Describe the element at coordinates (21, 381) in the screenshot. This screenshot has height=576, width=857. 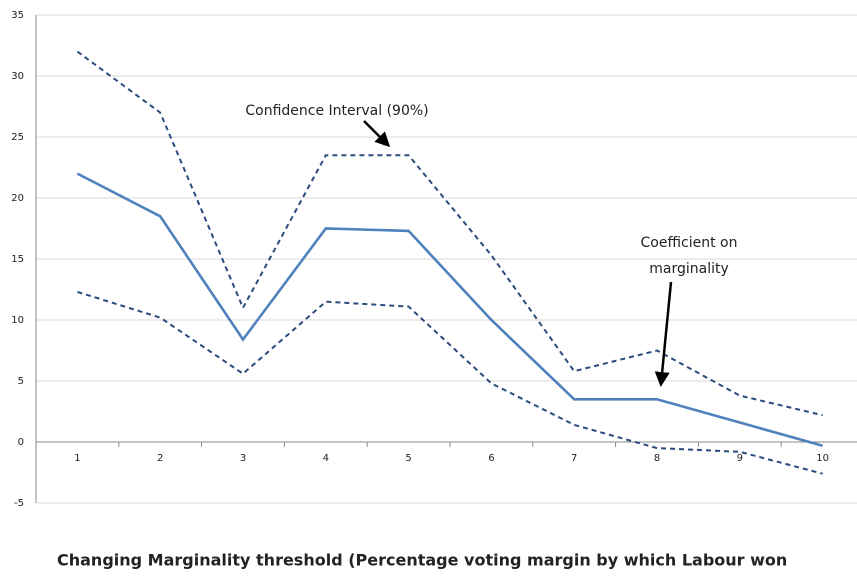
I see `y-tick-label: 5` at that location.